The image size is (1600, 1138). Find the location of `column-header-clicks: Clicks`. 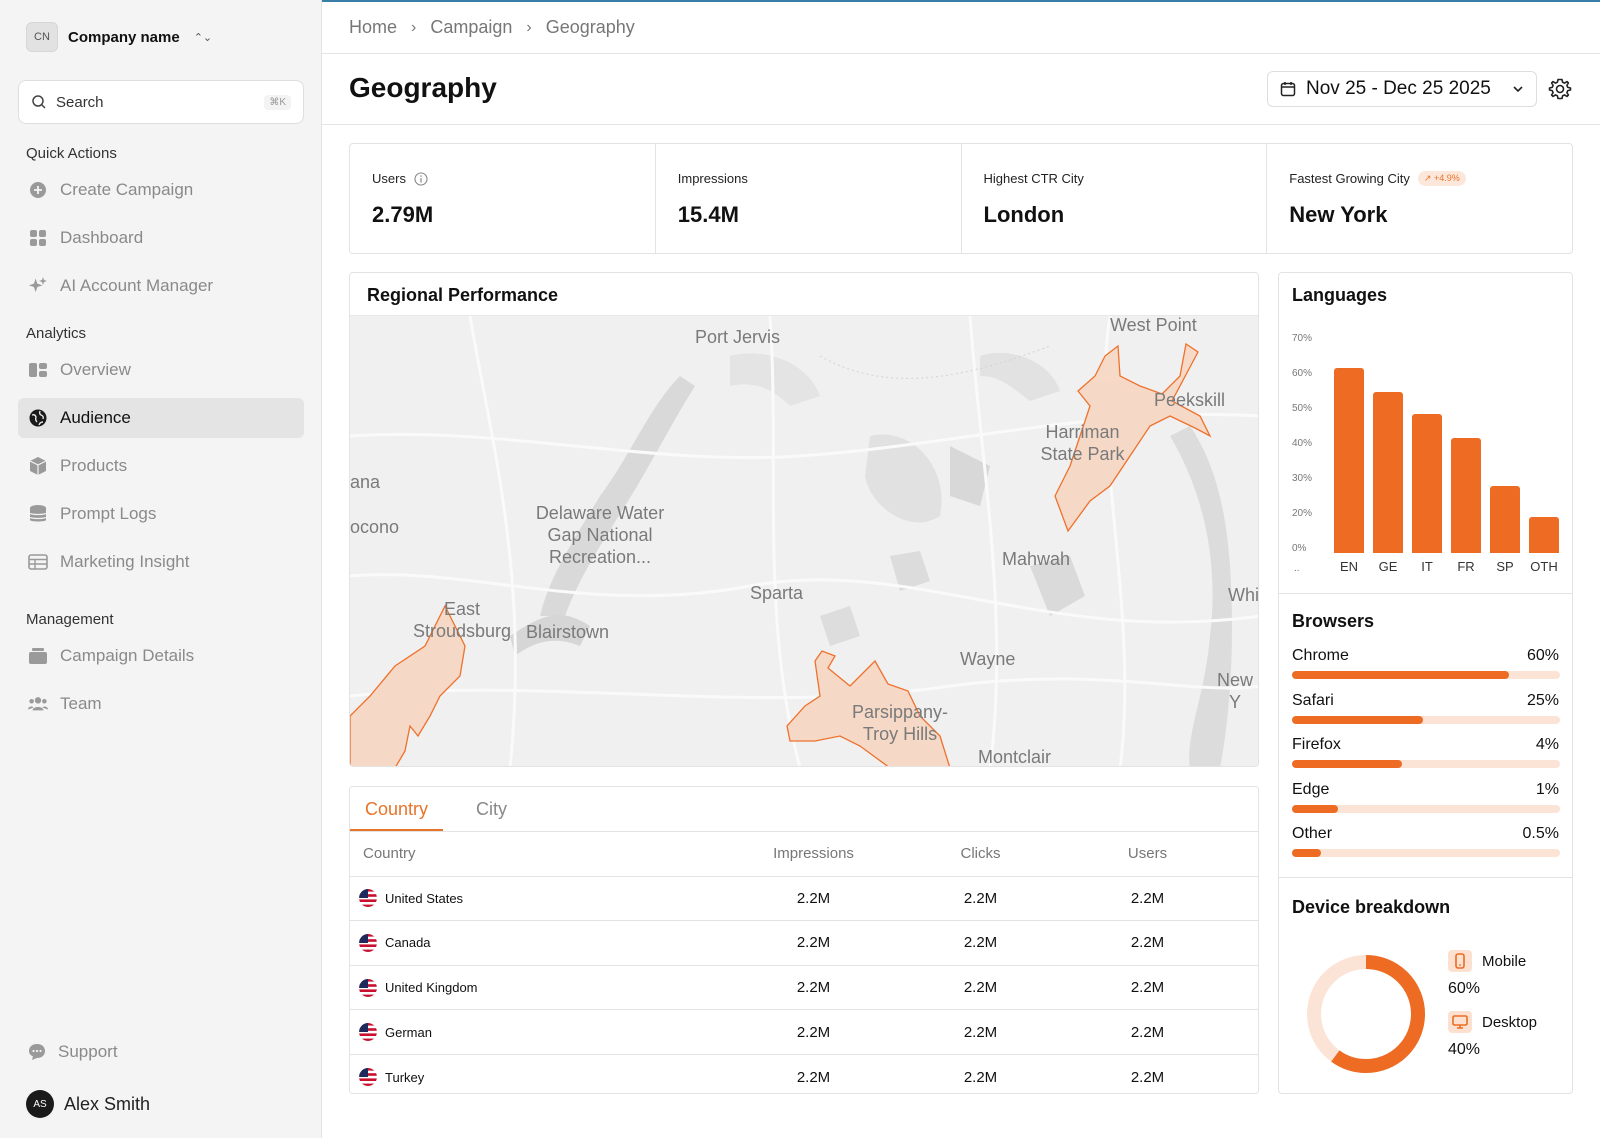

column-header-clicks: Clicks is located at coordinates (980, 854).